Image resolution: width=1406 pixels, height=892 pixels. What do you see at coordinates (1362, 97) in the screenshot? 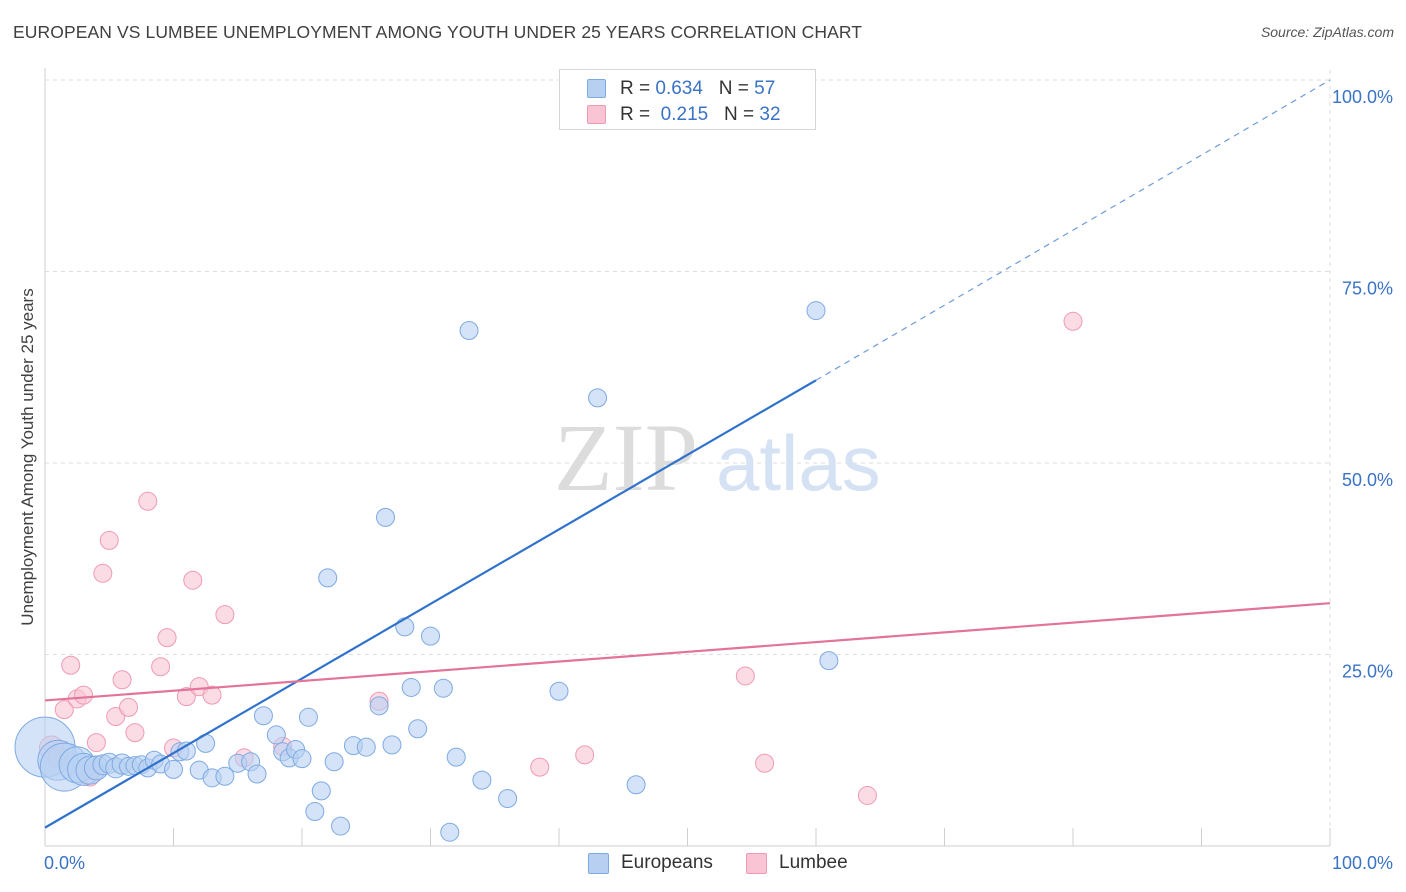
I see `y-tick-label: 100.0%` at bounding box center [1362, 97].